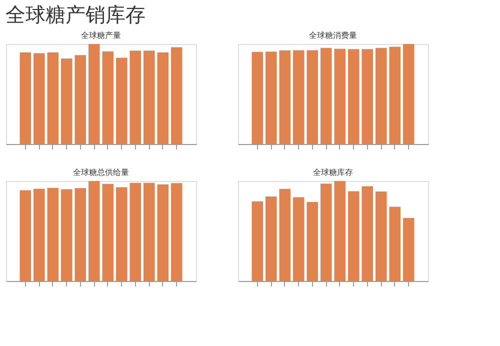  Describe the element at coordinates (76, 14) in the screenshot. I see `text: 全球糖产销库存` at that location.